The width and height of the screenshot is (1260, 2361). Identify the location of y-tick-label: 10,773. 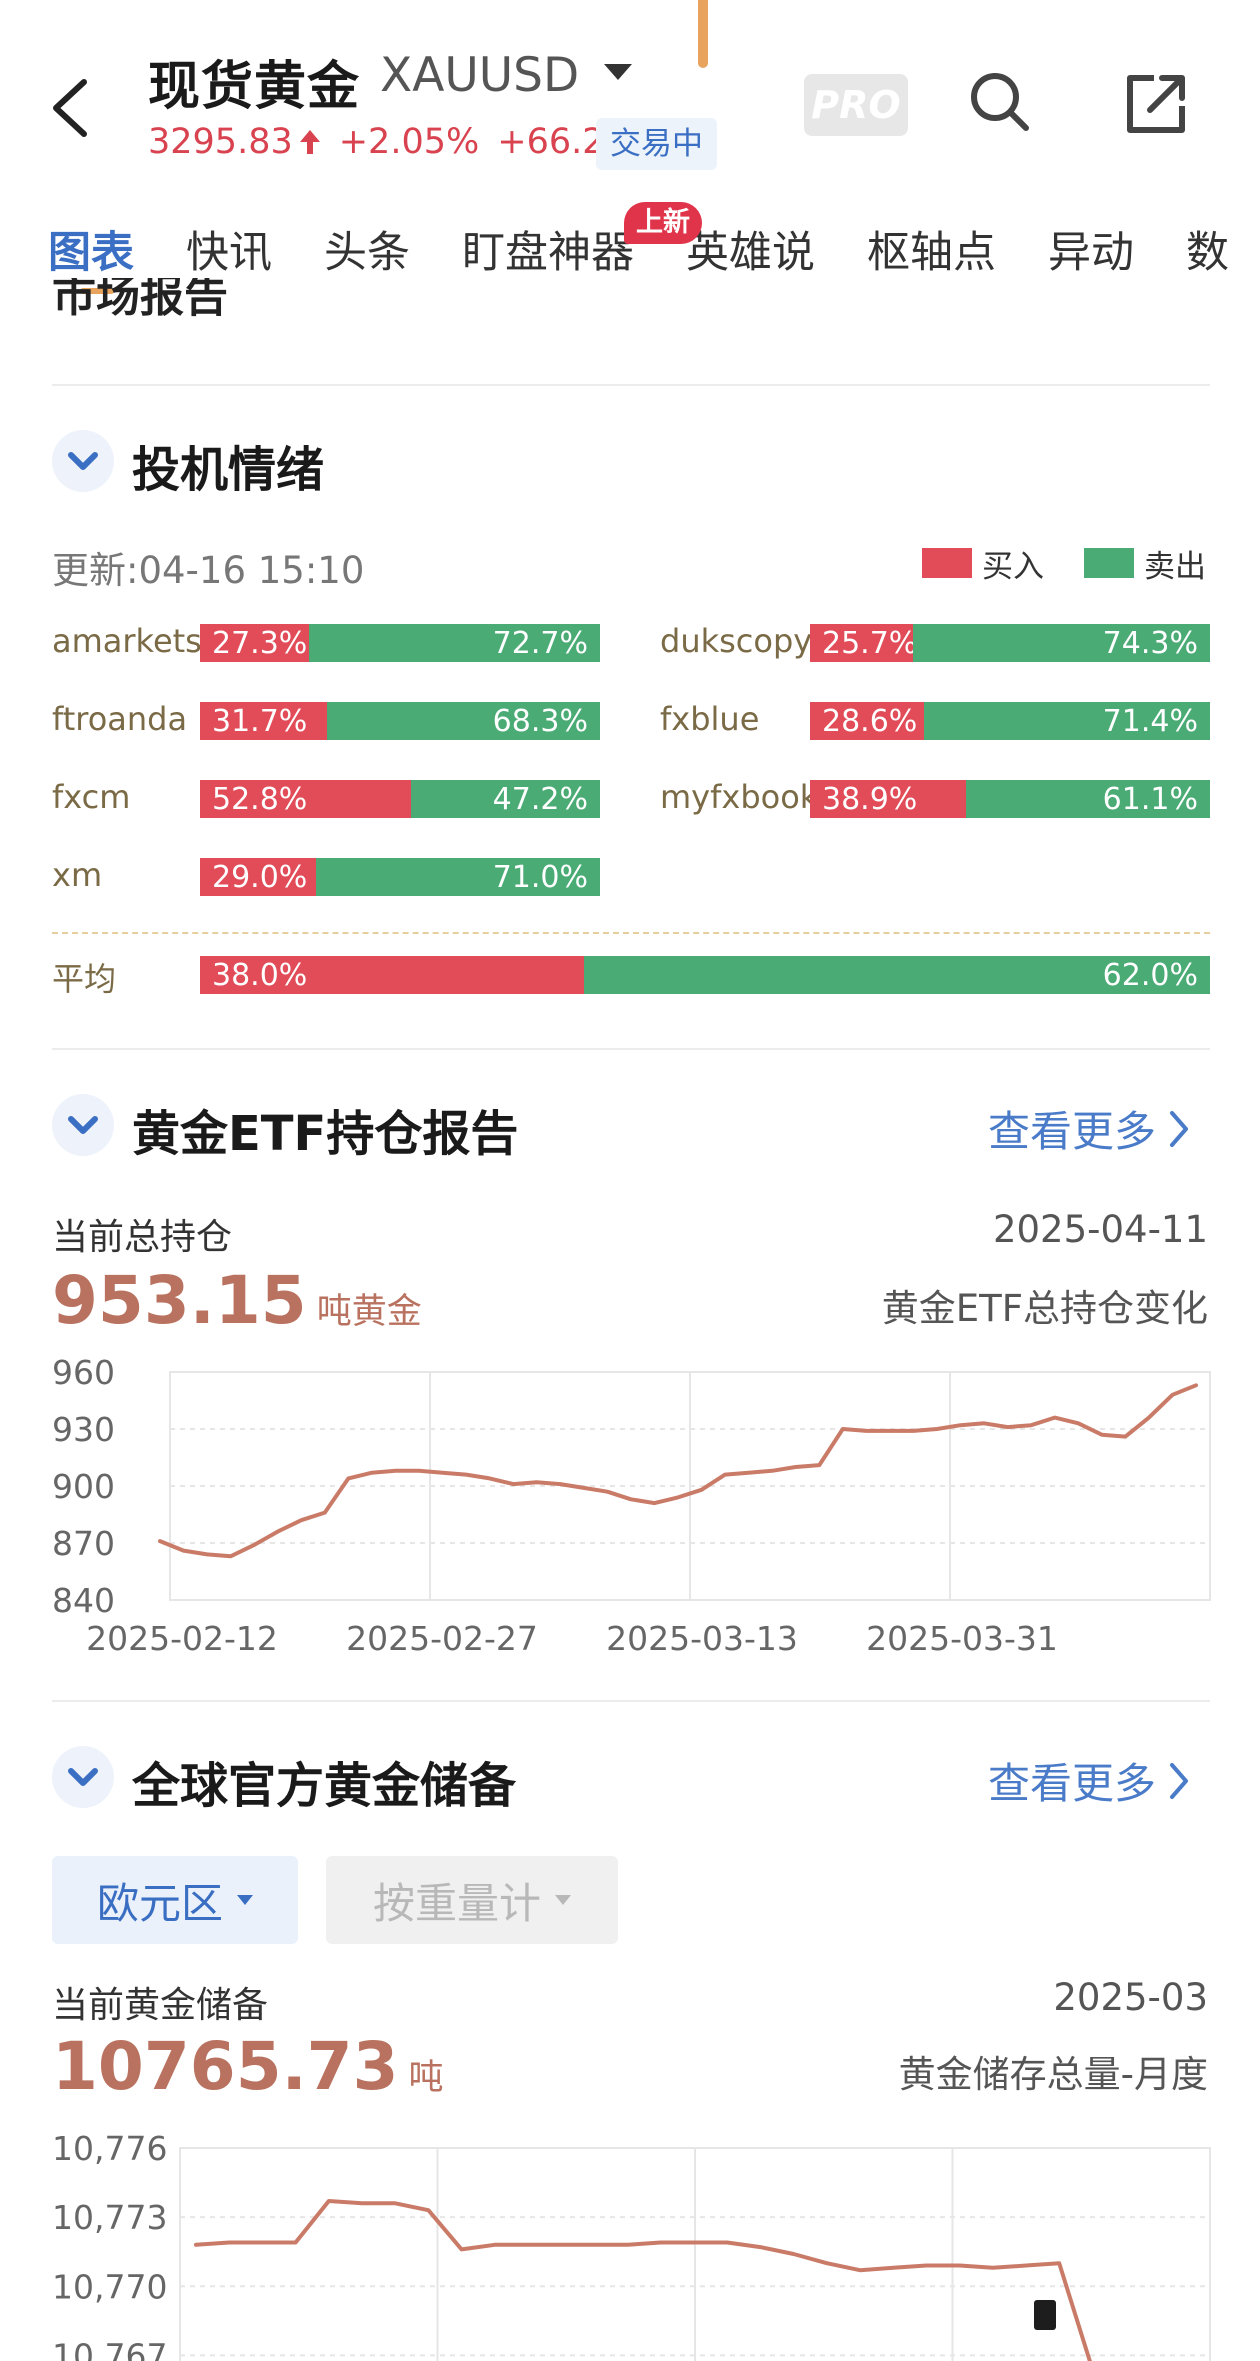
(109, 2217).